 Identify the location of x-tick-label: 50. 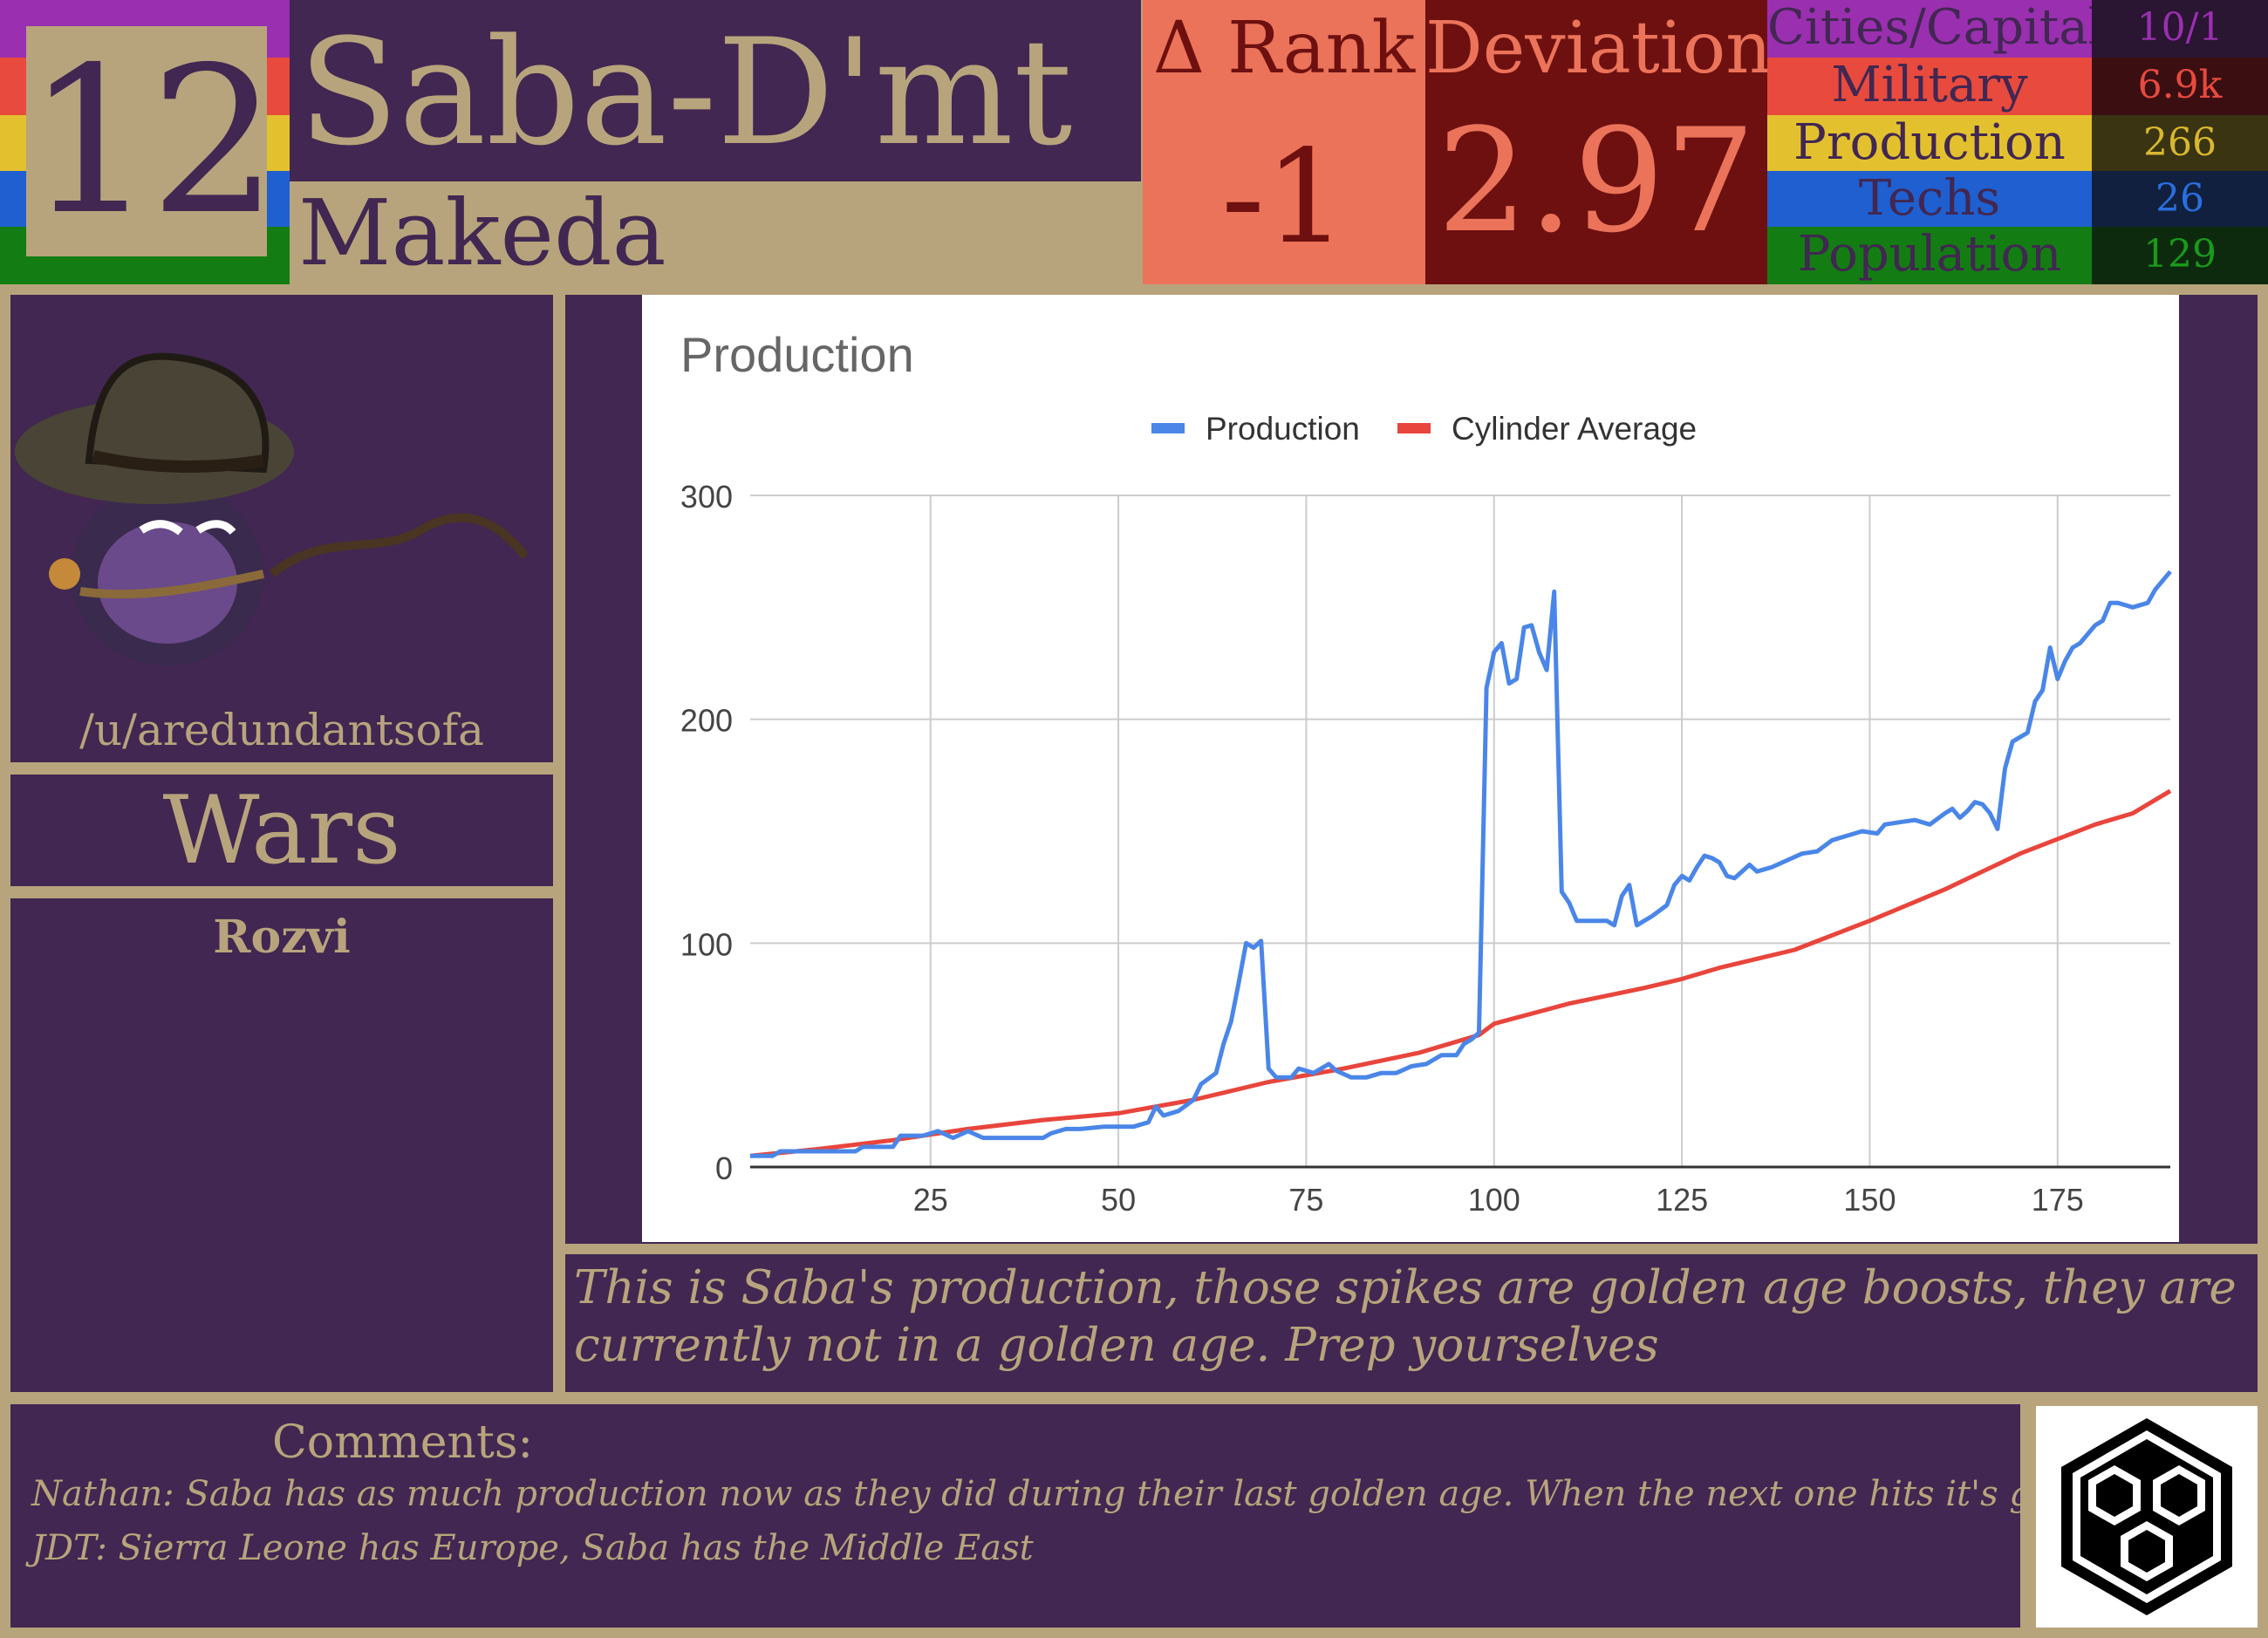
(1118, 1200).